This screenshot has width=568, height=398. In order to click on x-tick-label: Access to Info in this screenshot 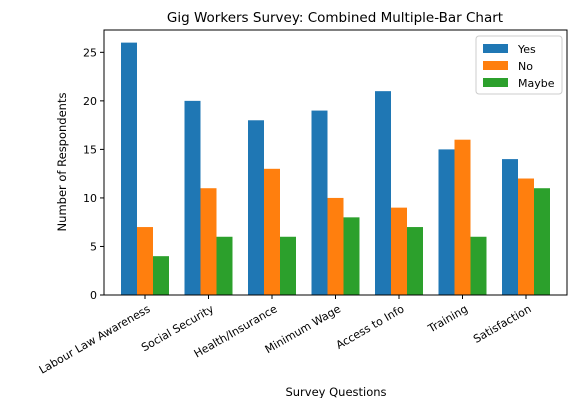, I will do `click(370, 327)`.